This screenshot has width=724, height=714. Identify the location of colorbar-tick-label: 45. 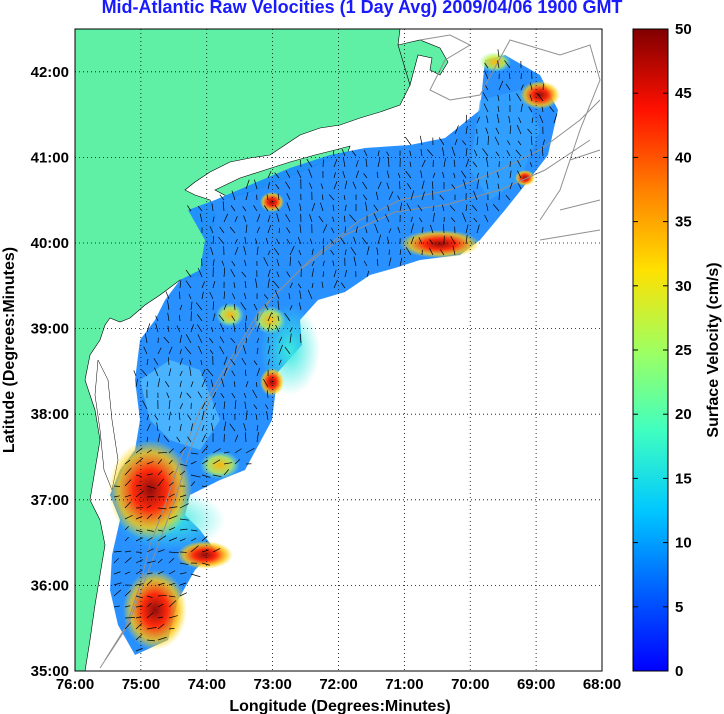
(683, 93).